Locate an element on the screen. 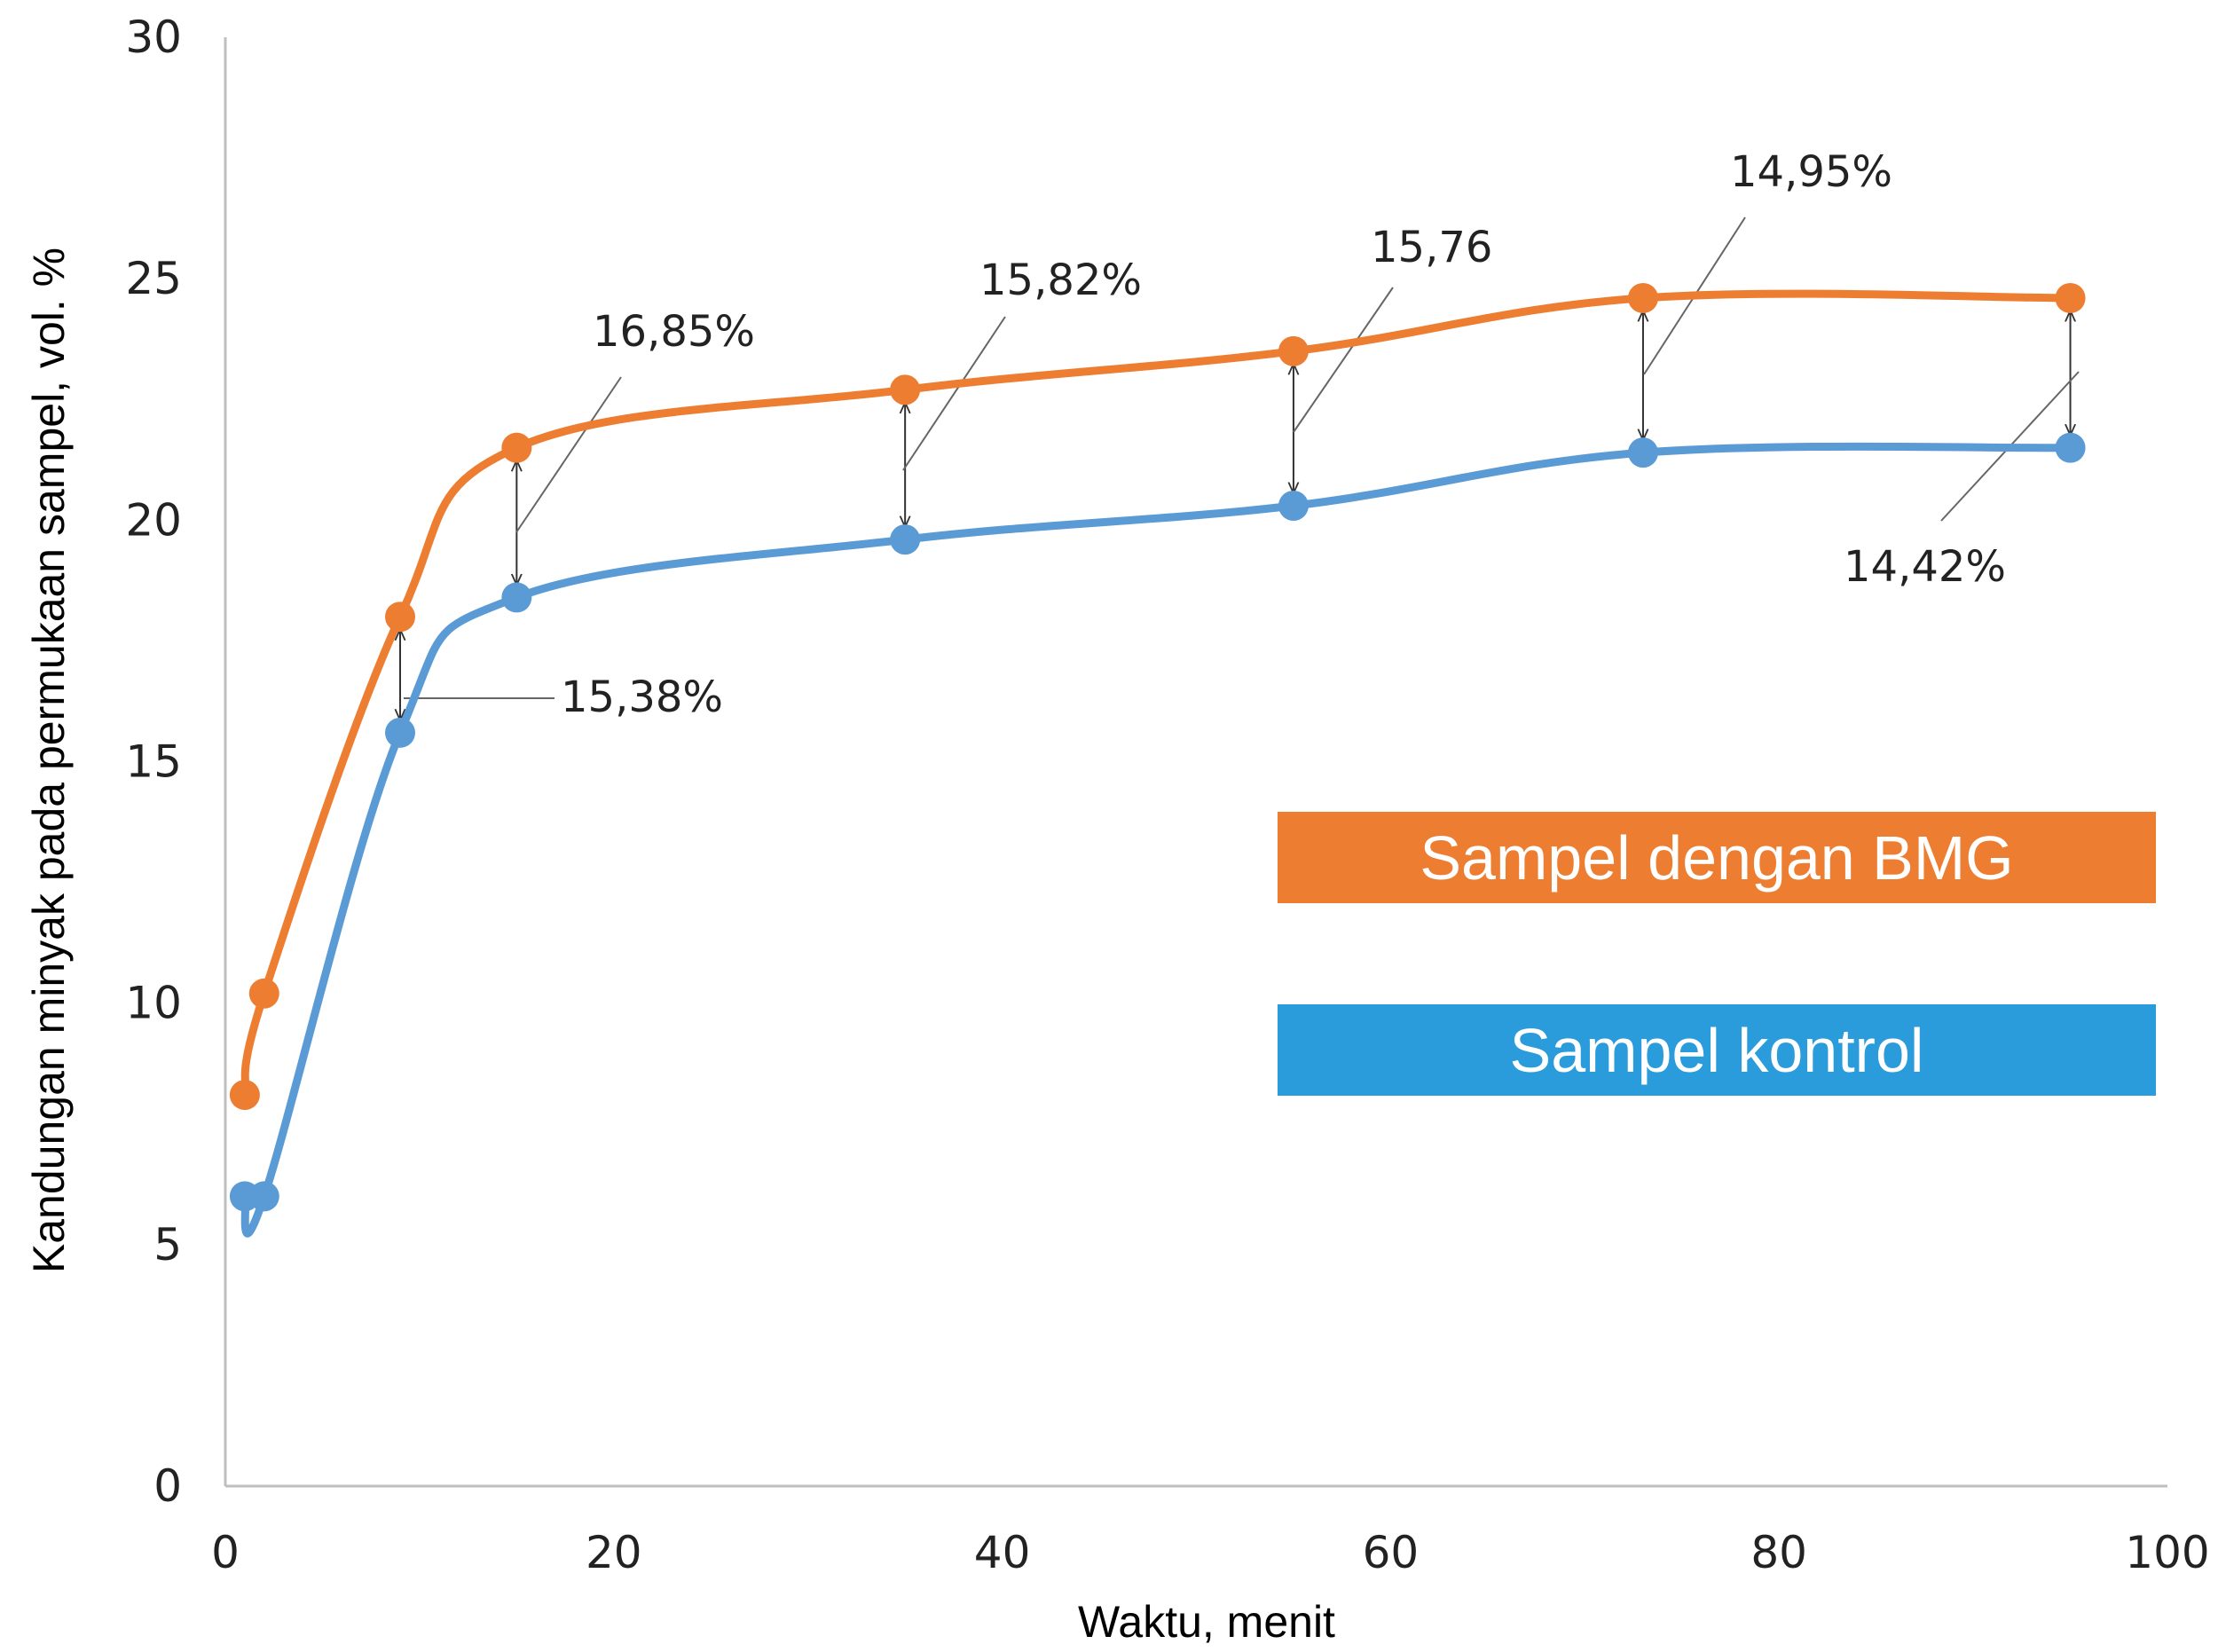 This screenshot has width=2218, height=1652. legend-label: Sampel kontrol is located at coordinates (1717, 1050).